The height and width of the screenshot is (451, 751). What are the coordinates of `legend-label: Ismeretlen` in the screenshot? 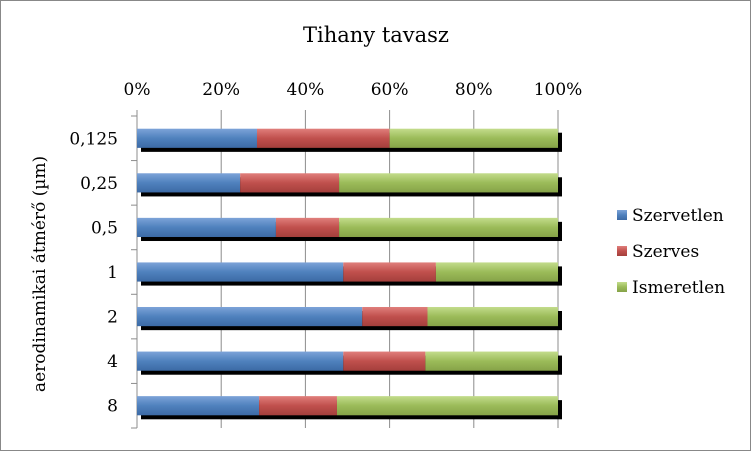 It's located at (678, 288).